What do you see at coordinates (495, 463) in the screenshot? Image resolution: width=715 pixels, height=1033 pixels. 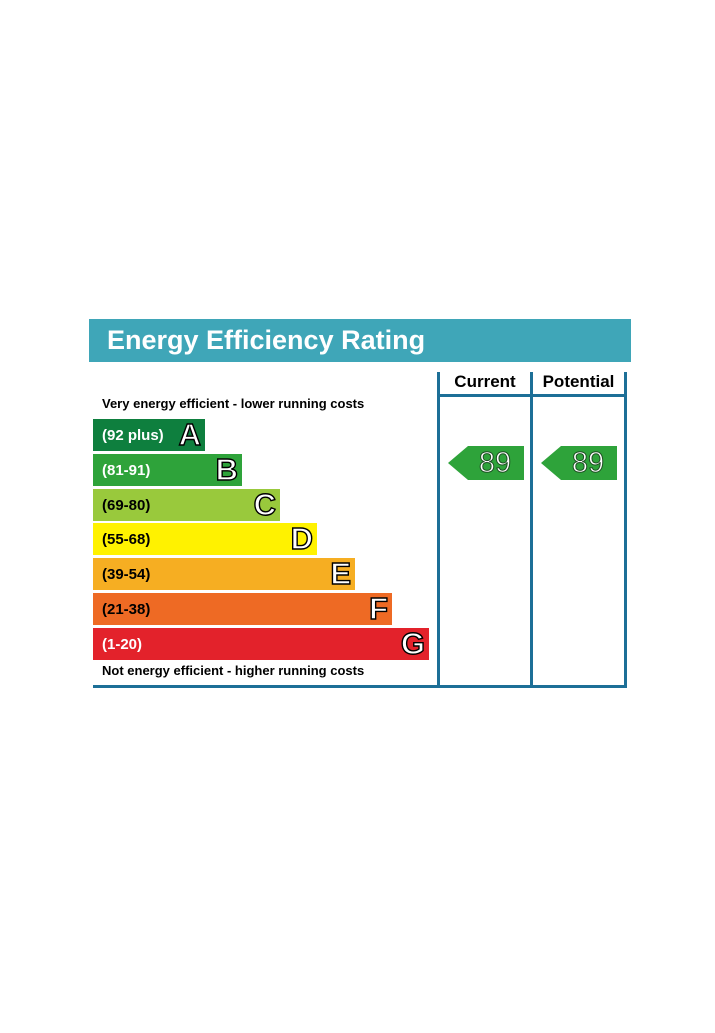 I see `current-rating-value: 89` at bounding box center [495, 463].